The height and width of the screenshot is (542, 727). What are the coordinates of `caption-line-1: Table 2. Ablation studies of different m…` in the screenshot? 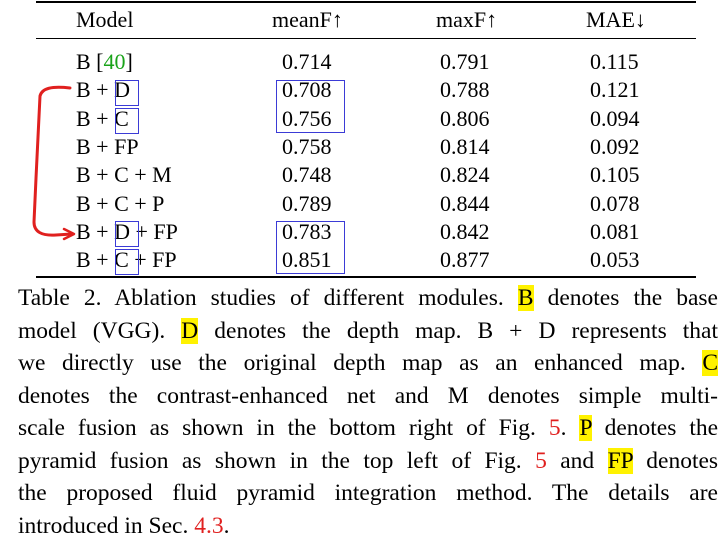 It's located at (368, 298).